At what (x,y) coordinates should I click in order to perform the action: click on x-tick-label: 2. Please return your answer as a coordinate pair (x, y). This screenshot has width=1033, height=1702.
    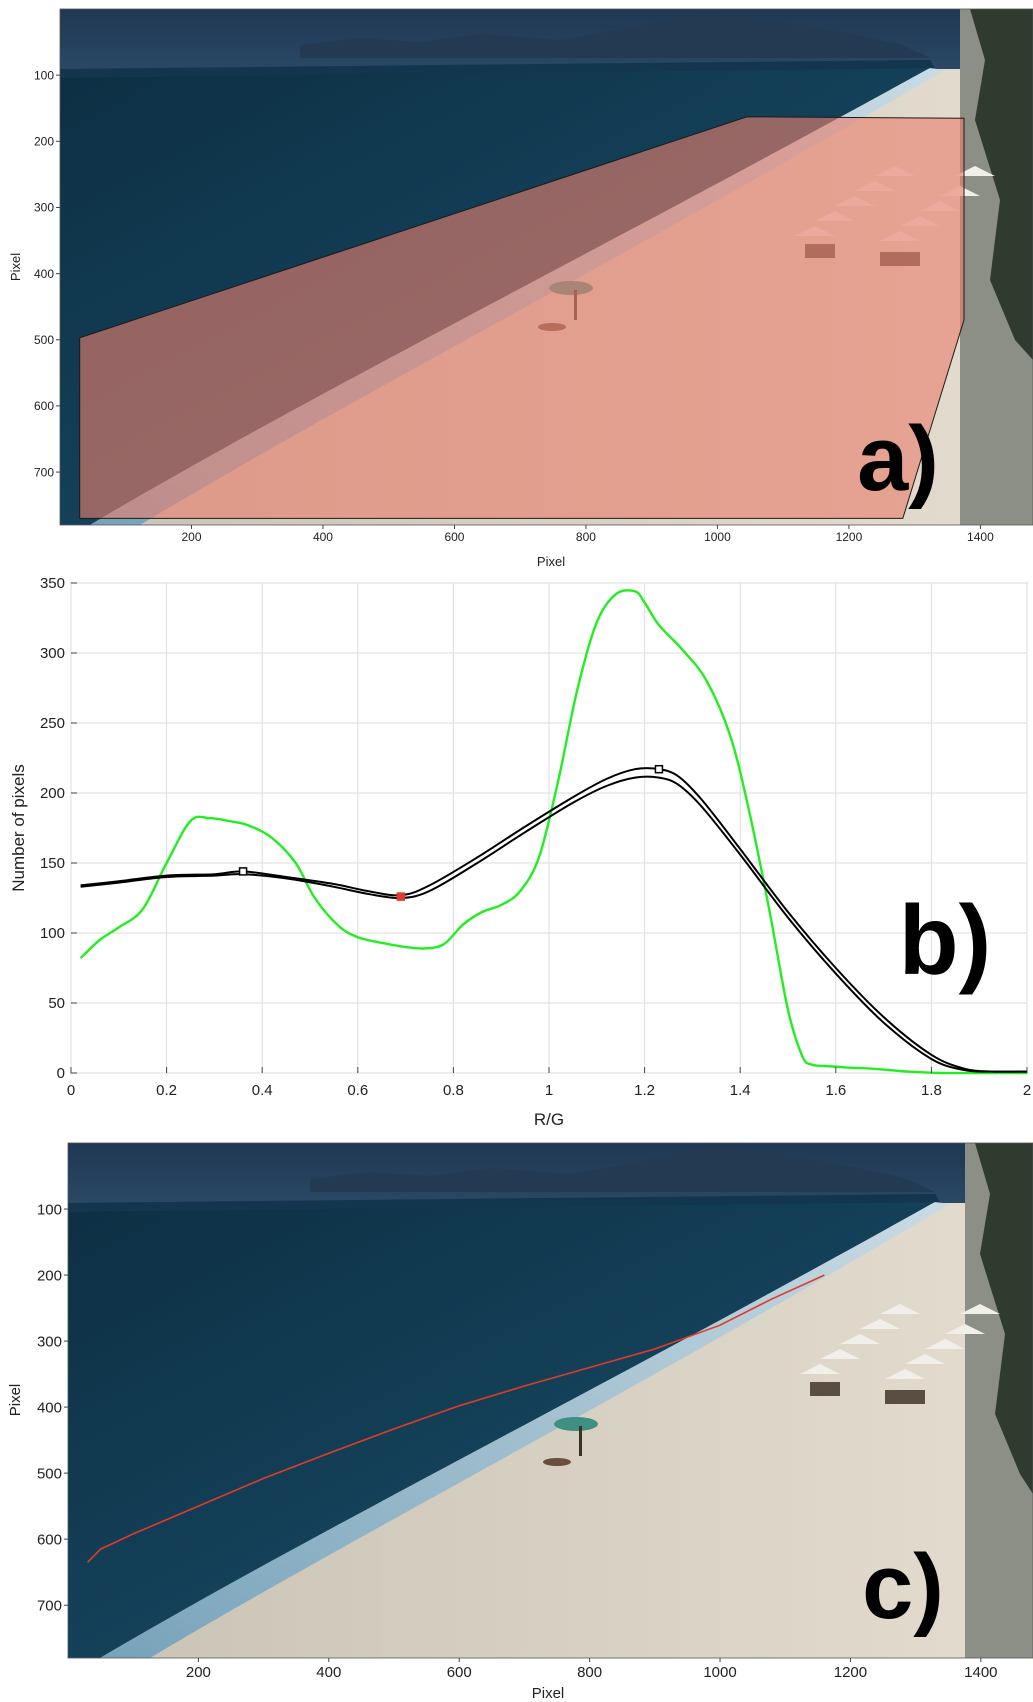
    Looking at the image, I should click on (1027, 1090).